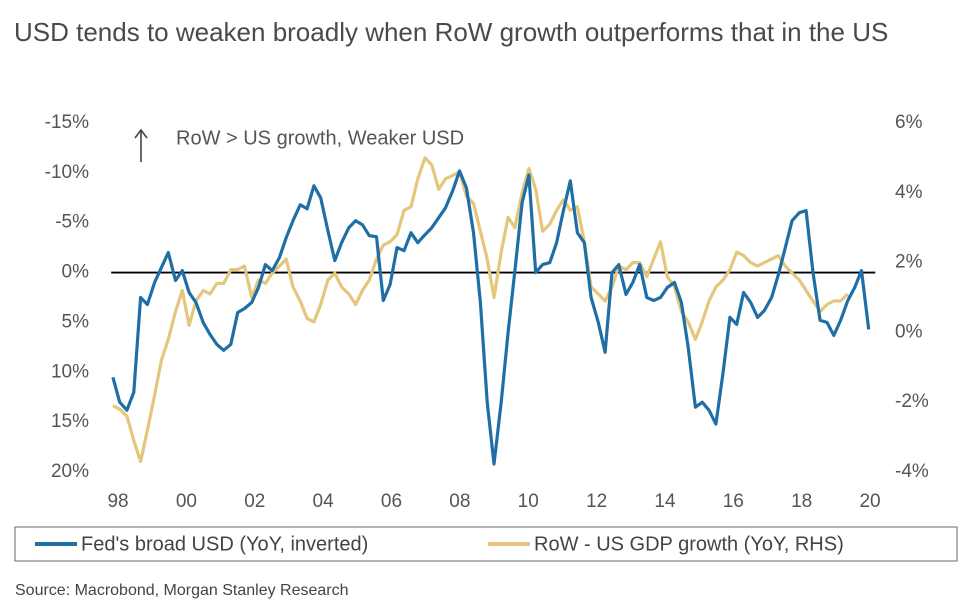  What do you see at coordinates (76, 321) in the screenshot?
I see `y-tick-label: 5%` at bounding box center [76, 321].